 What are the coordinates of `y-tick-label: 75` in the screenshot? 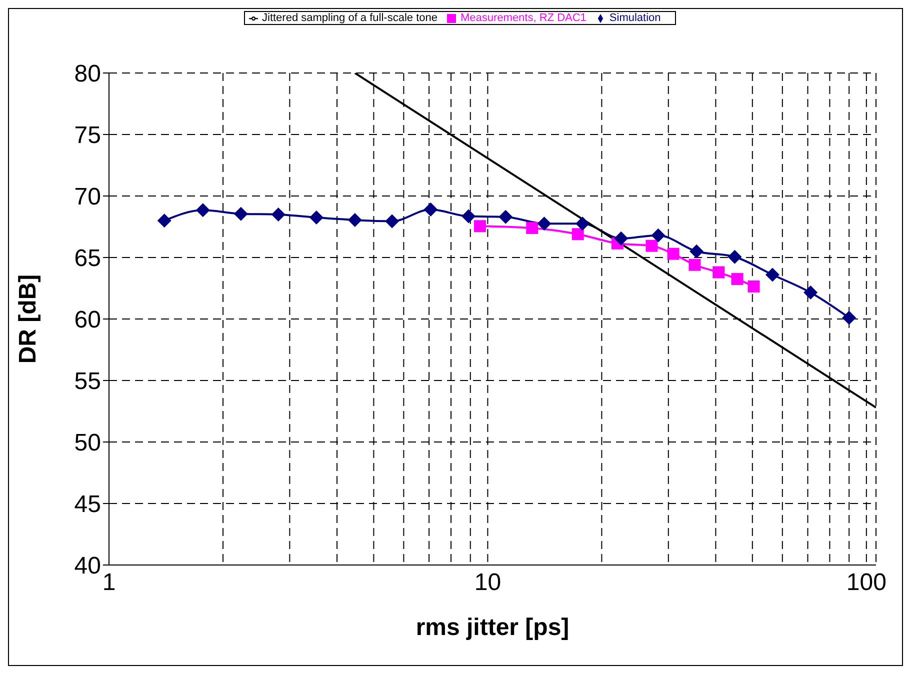 It's located at (87, 136).